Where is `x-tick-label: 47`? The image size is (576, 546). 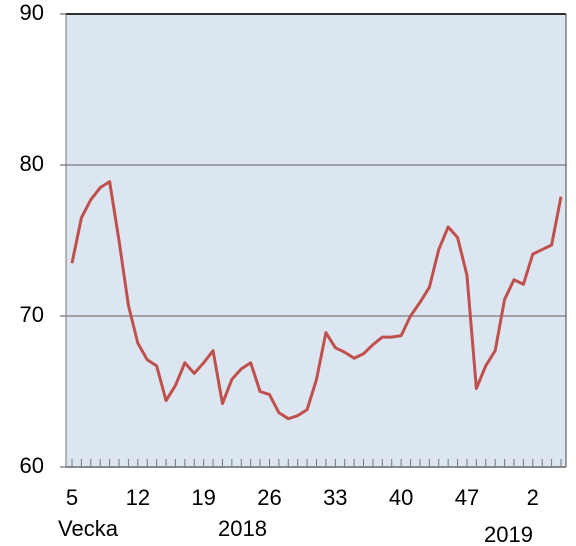 x-tick-label: 47 is located at coordinates (467, 497).